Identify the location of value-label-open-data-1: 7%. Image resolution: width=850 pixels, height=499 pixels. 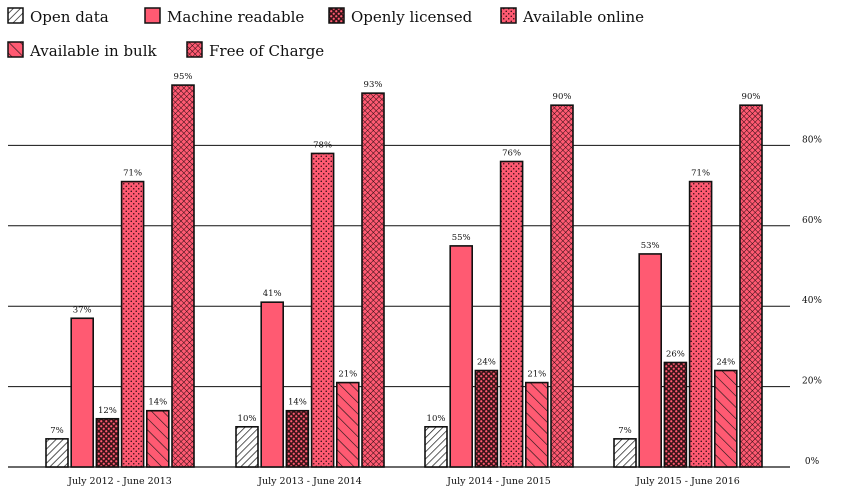
(57, 431).